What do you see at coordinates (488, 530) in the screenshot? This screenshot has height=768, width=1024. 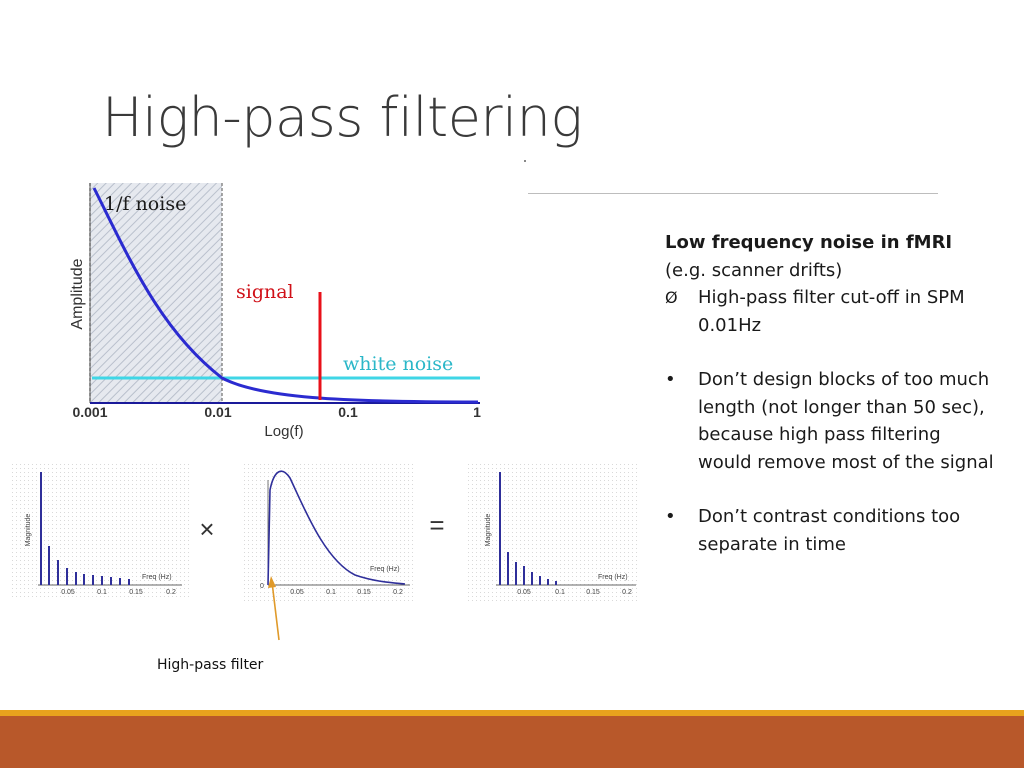 I see `output-spectrum-ylabel: Magnitude` at bounding box center [488, 530].